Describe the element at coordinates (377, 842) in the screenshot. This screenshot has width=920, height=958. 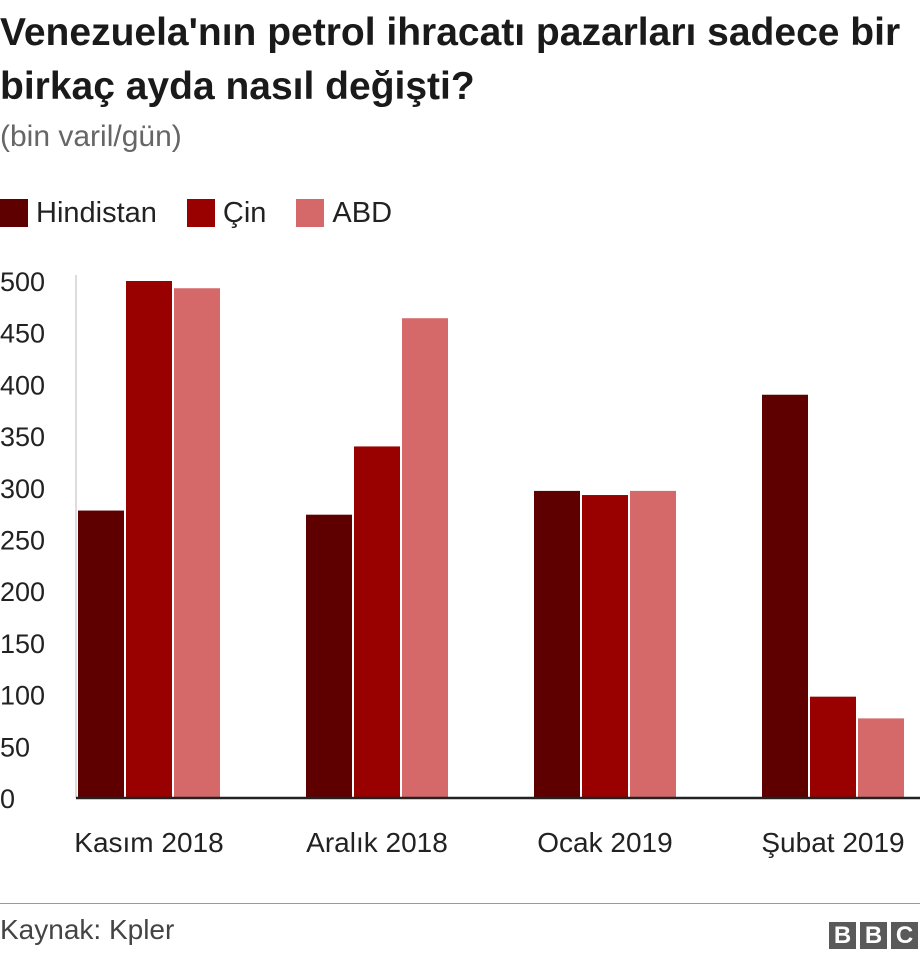
I see `x-tick-label: Aralık 2018` at that location.